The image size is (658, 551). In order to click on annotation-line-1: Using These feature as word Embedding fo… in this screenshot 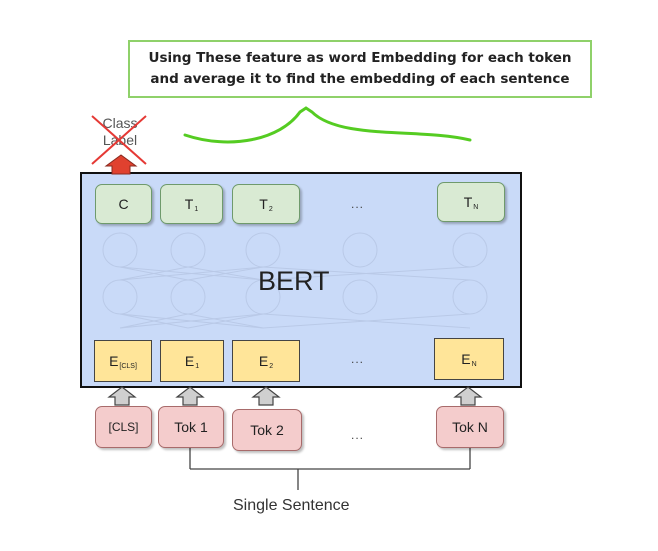, I will do `click(360, 58)`.